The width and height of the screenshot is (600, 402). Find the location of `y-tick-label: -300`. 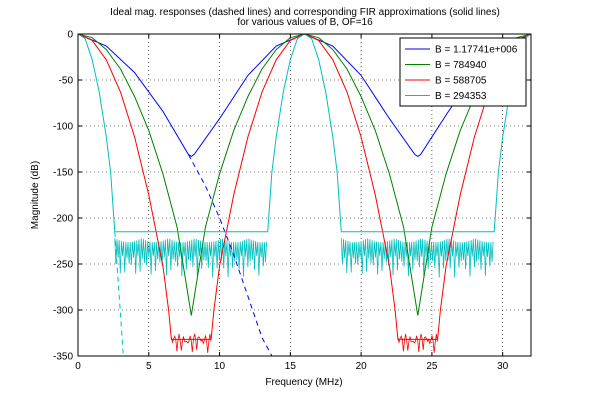

y-tick-label: -300 is located at coordinates (63, 311).